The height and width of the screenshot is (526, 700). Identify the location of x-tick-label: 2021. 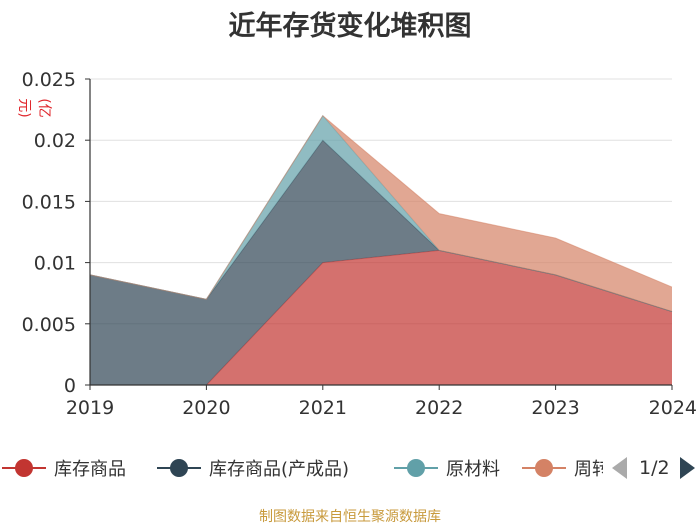
(323, 408).